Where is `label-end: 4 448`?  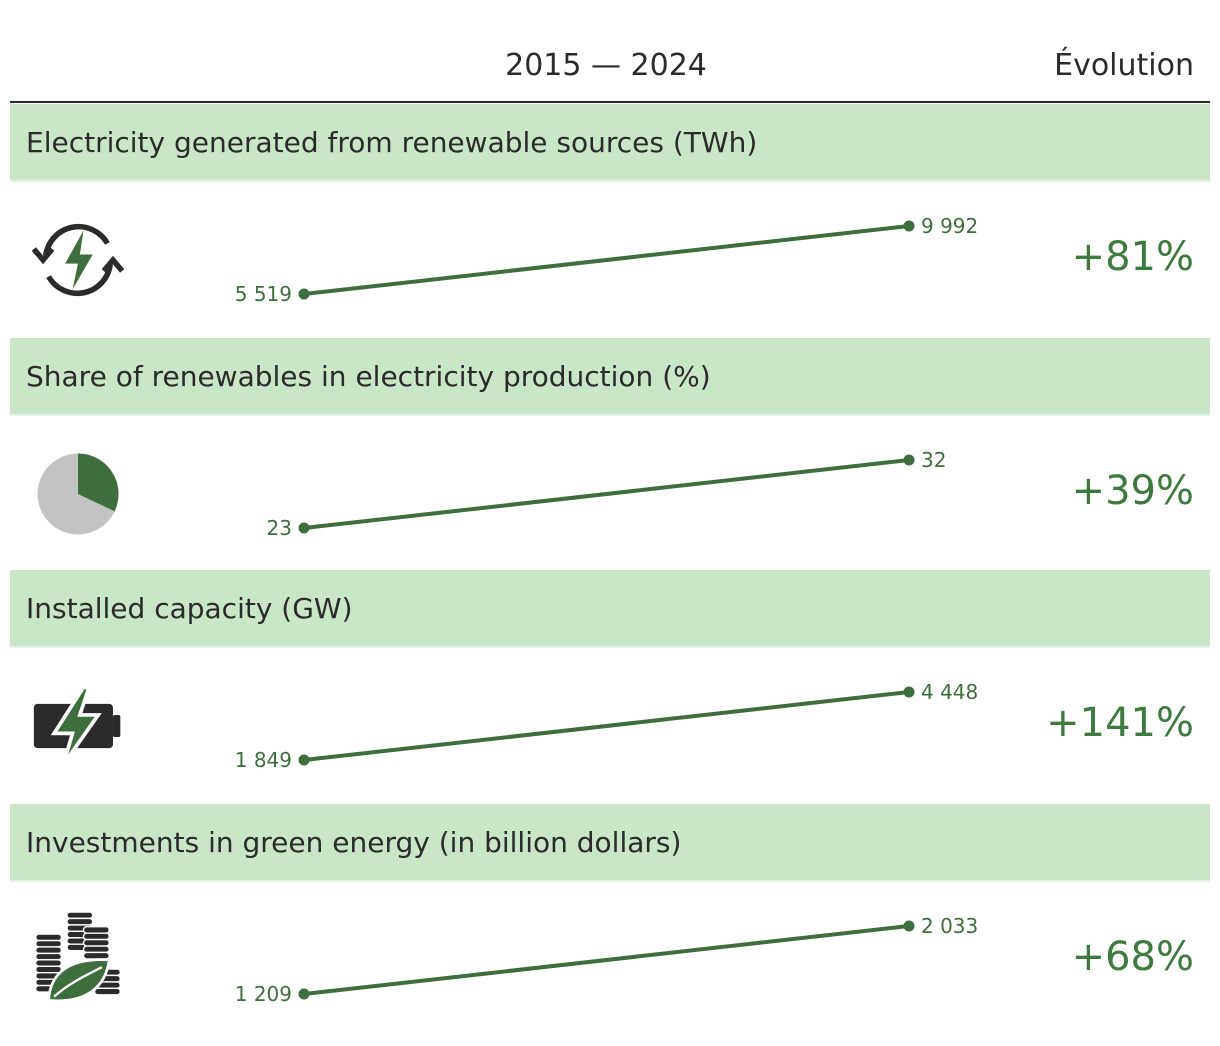 label-end: 4 448 is located at coordinates (949, 692).